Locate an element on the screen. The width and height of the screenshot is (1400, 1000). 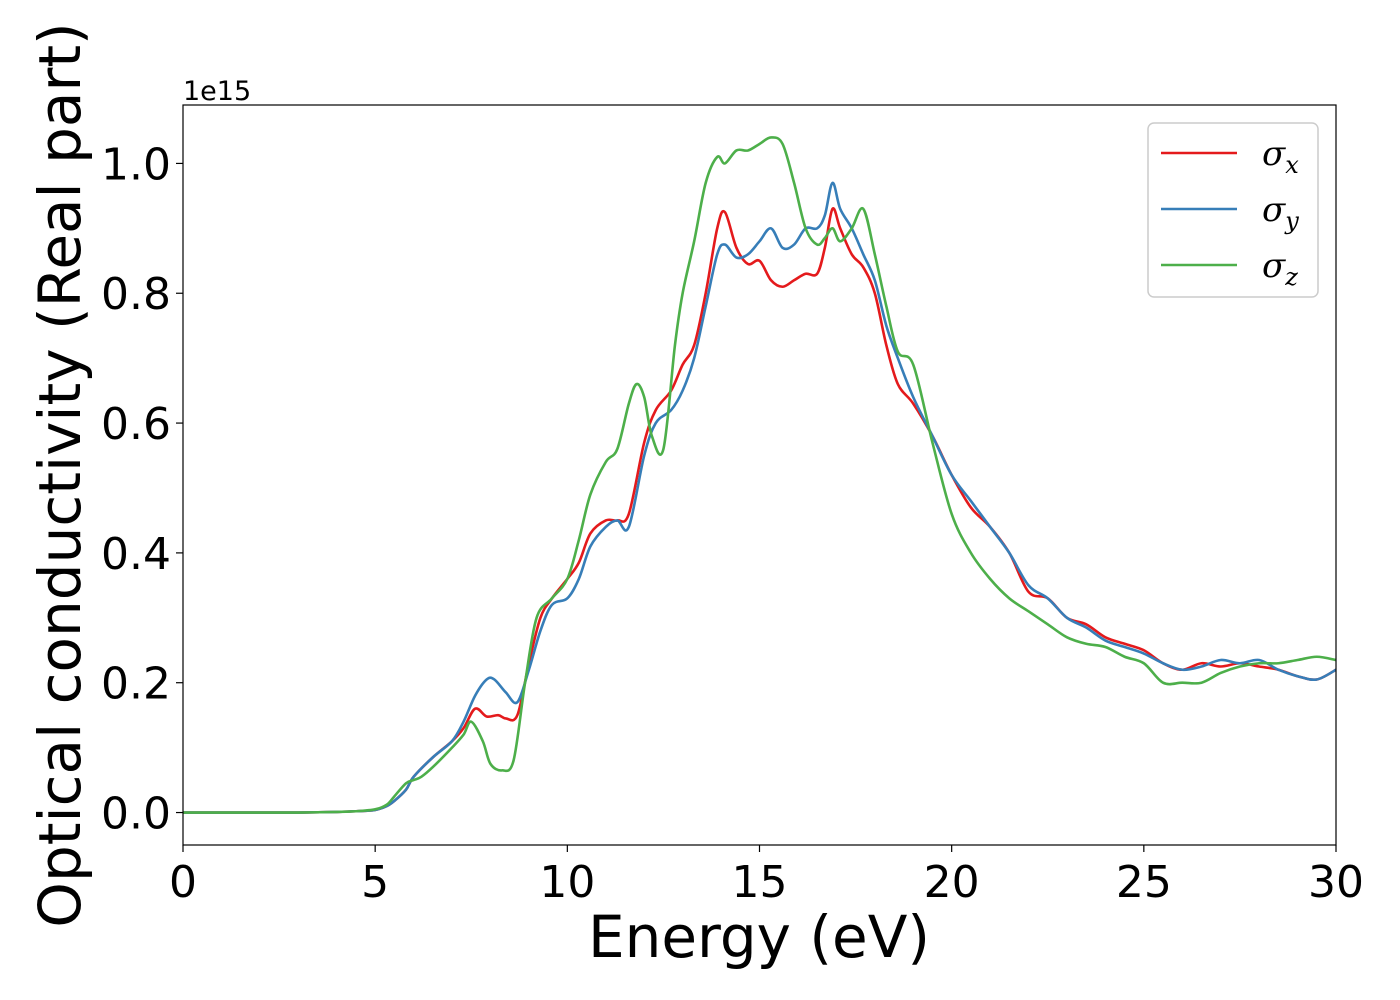
x-axis-title: Energy (eV) is located at coordinates (759, 937).